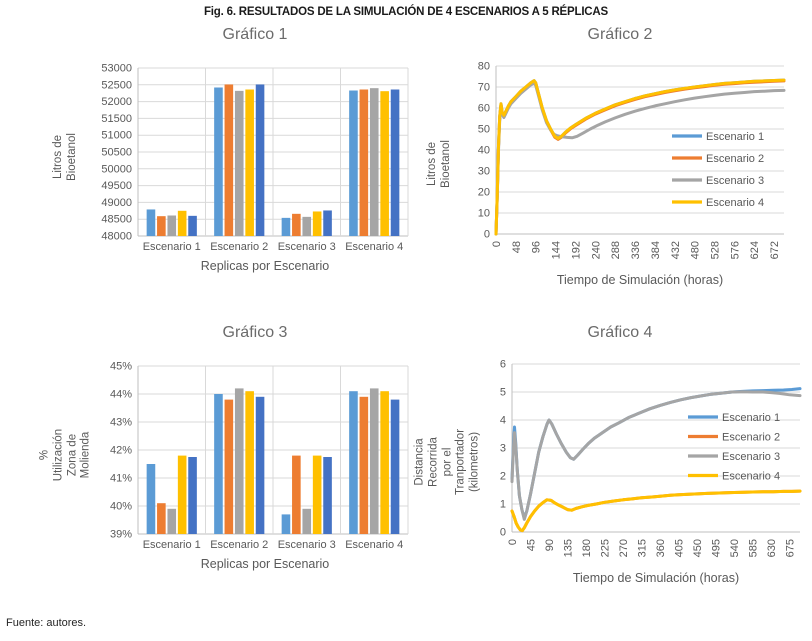  I want to click on y-tick-label: 49500, so click(116, 186).